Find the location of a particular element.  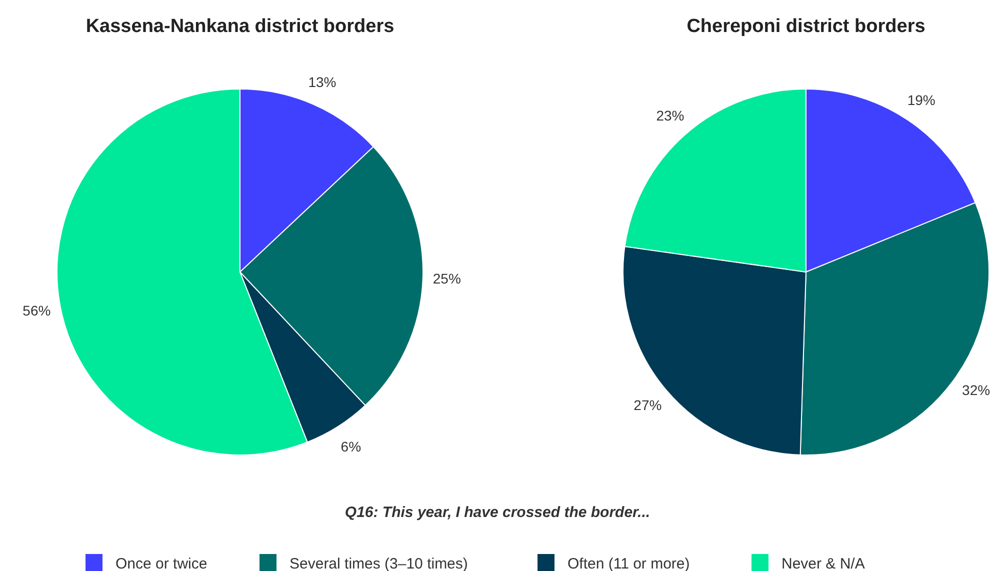

data-label: 56% is located at coordinates (36, 310).